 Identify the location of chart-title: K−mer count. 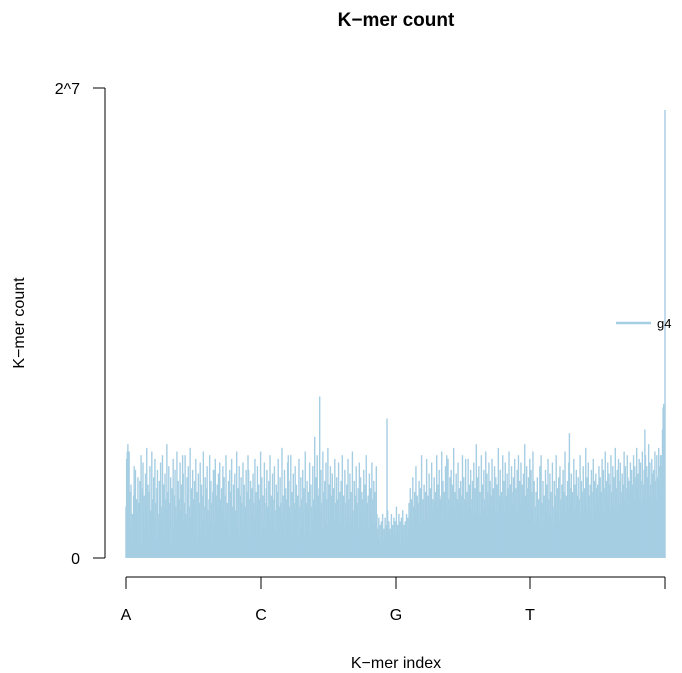
(396, 20).